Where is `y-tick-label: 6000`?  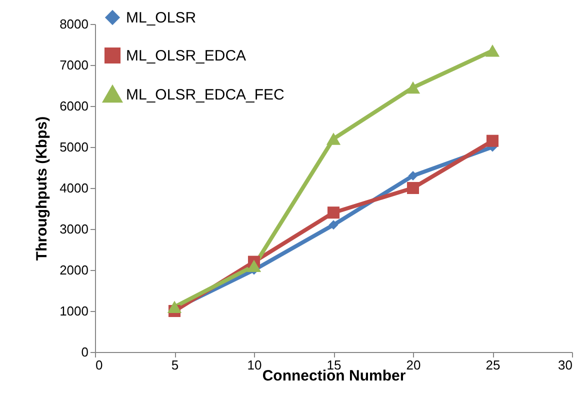
y-tick-label: 6000 is located at coordinates (74, 106).